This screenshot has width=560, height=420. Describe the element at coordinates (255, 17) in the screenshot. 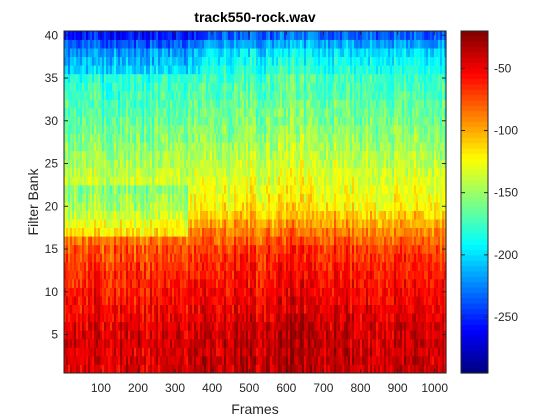

I see `chart-title: track550-rock.wav` at that location.